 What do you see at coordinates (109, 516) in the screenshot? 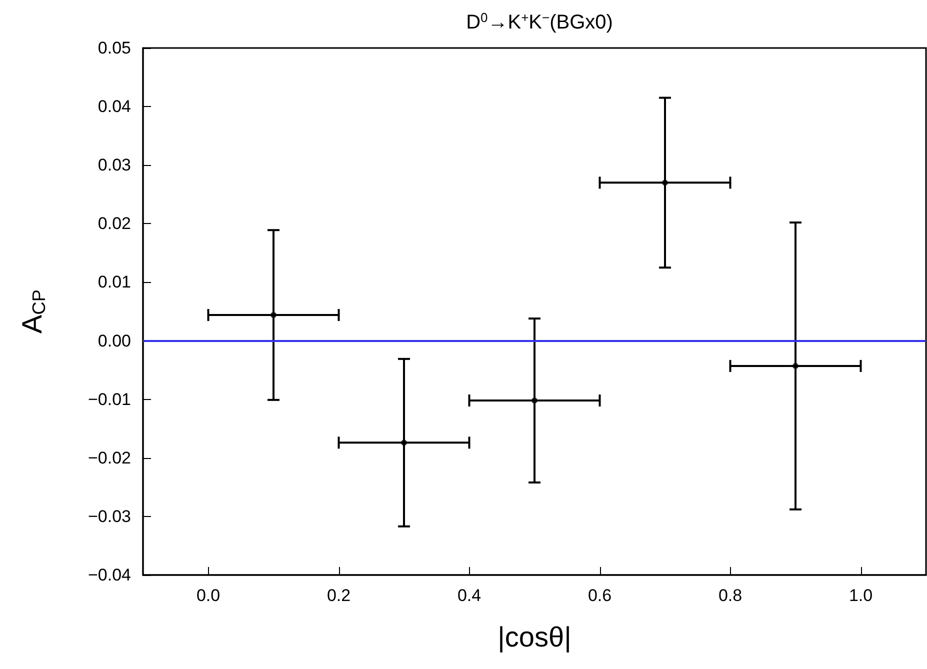
I see `y-tick-label: −0.03` at bounding box center [109, 516].